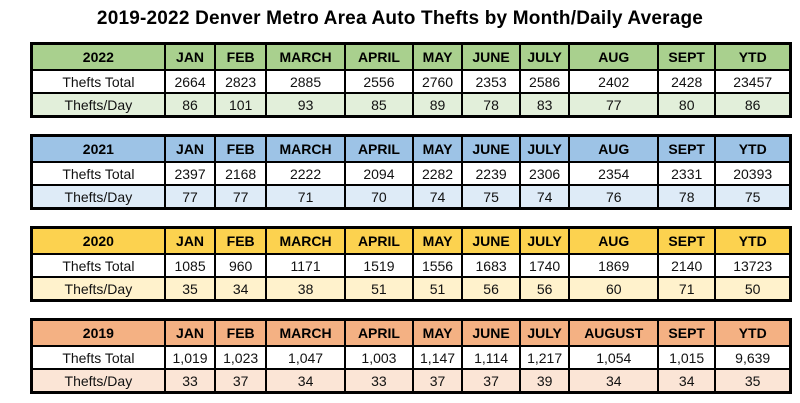 This screenshot has width=800, height=403. What do you see at coordinates (379, 357) in the screenshot?
I see `thefts-total-cell: 1,003` at bounding box center [379, 357].